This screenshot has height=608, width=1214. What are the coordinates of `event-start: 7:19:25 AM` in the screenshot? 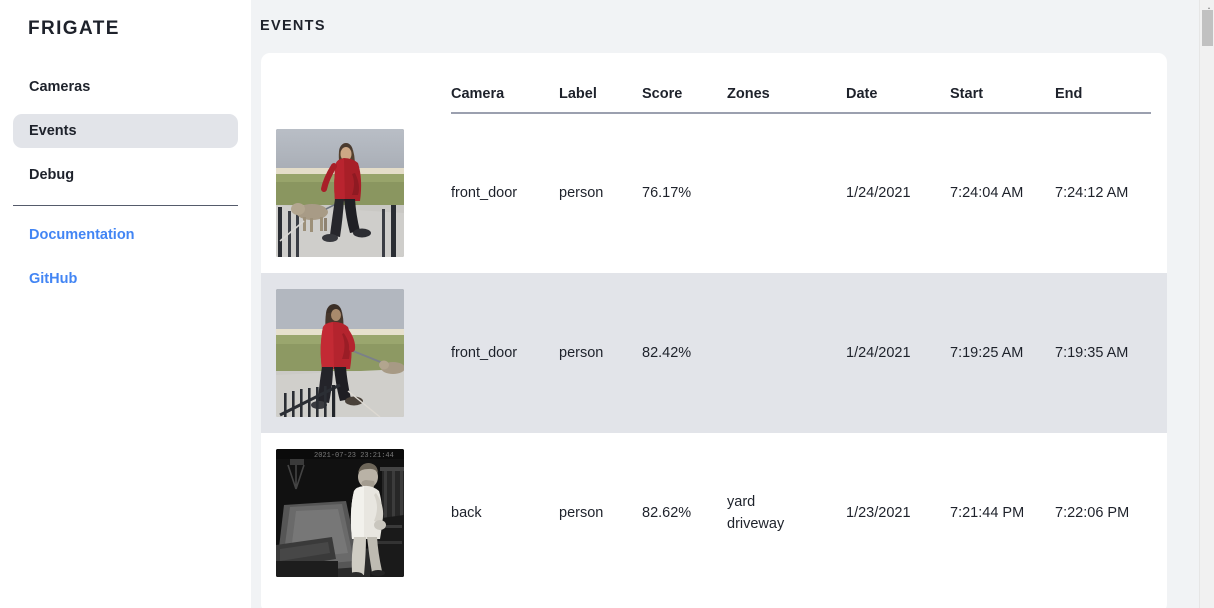 It's located at (987, 352).